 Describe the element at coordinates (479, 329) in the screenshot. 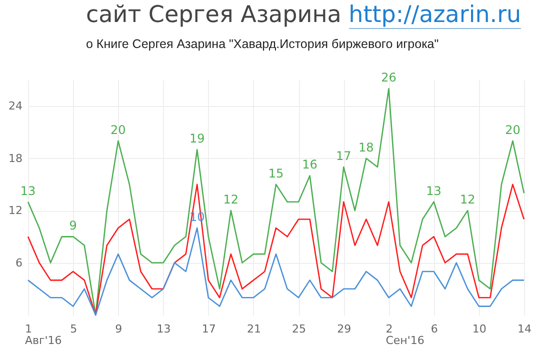

I see `x-tick-label: 10` at that location.